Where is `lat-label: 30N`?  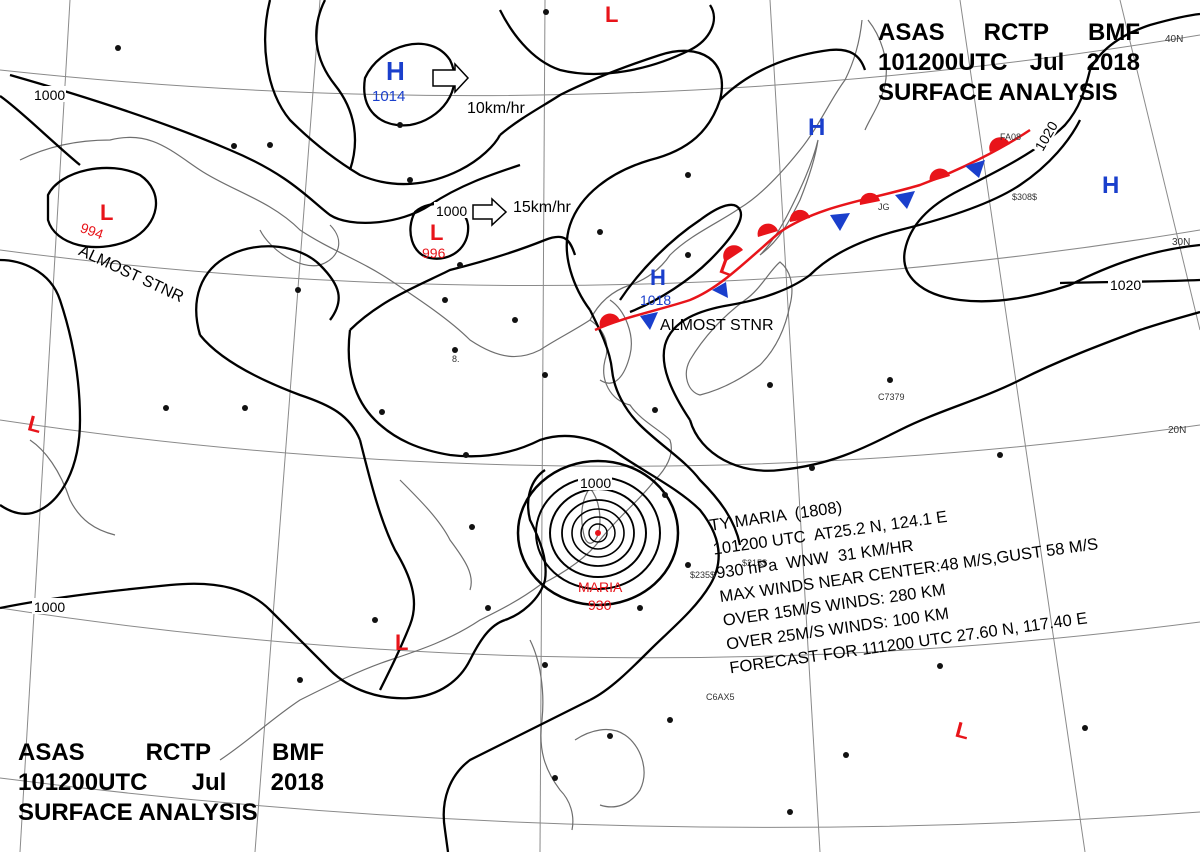
lat-label: 30N is located at coordinates (1181, 242).